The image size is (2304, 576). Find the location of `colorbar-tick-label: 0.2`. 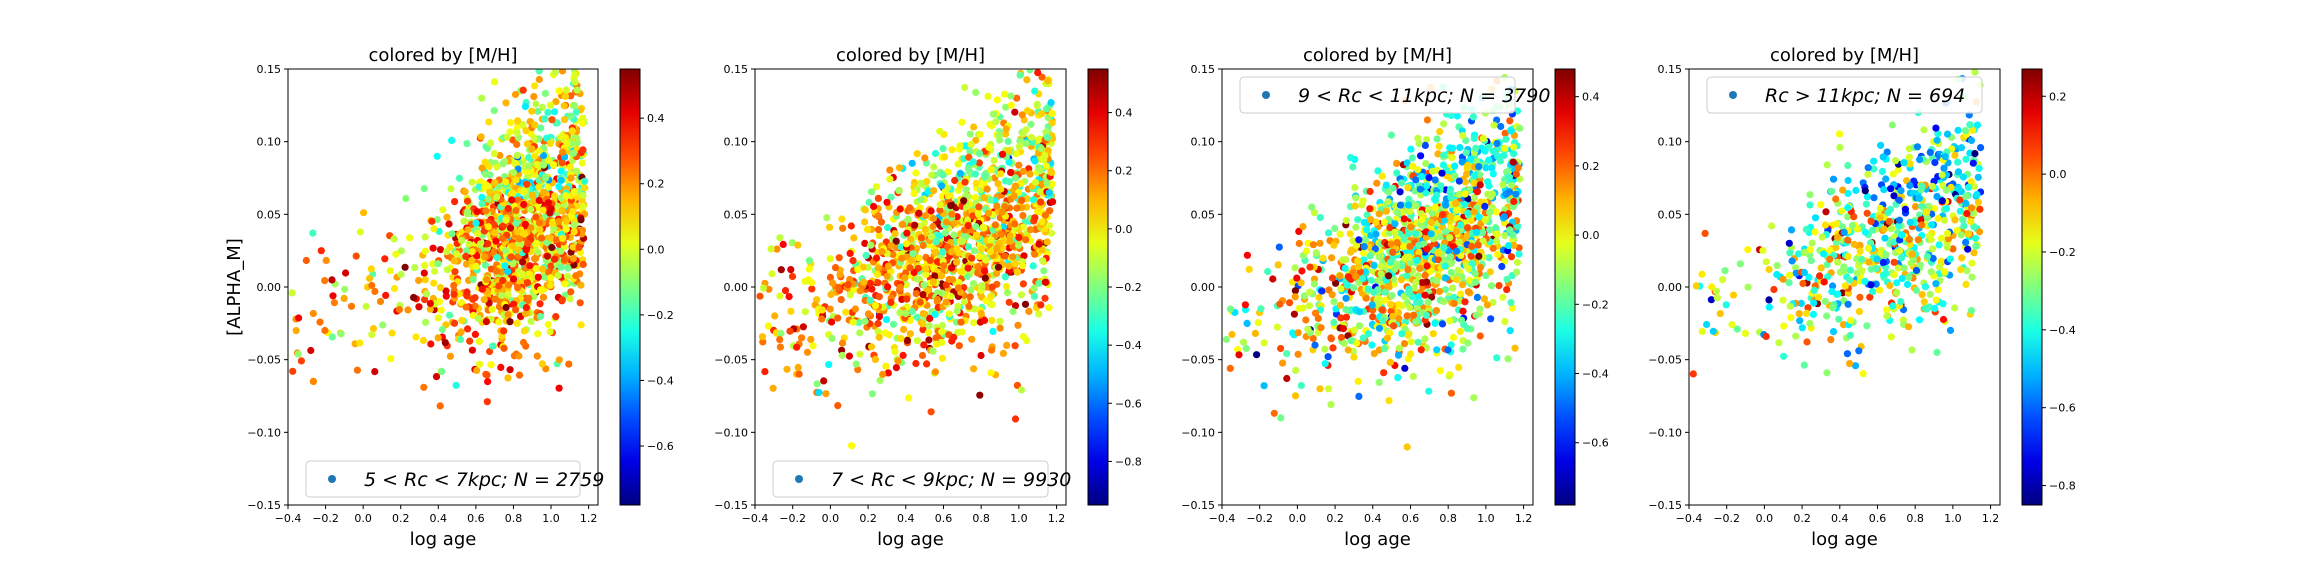

colorbar-tick-label: 0.2 is located at coordinates (1124, 171).